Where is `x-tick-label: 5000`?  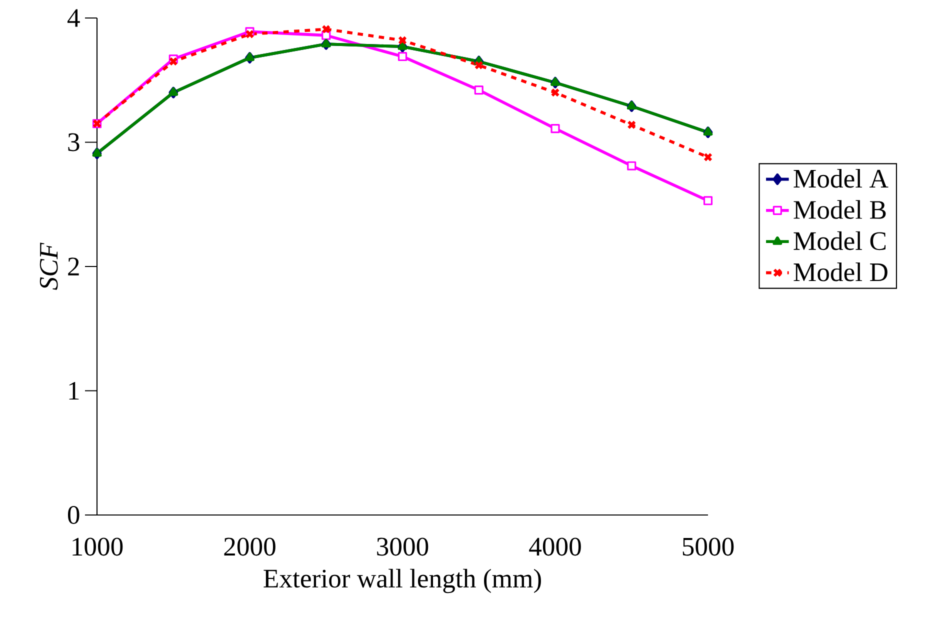
x-tick-label: 5000 is located at coordinates (708, 547).